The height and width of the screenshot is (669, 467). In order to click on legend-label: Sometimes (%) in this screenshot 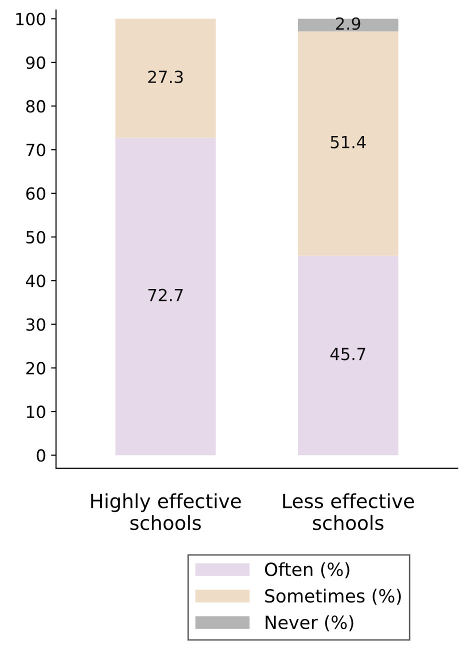, I will do `click(333, 596)`.